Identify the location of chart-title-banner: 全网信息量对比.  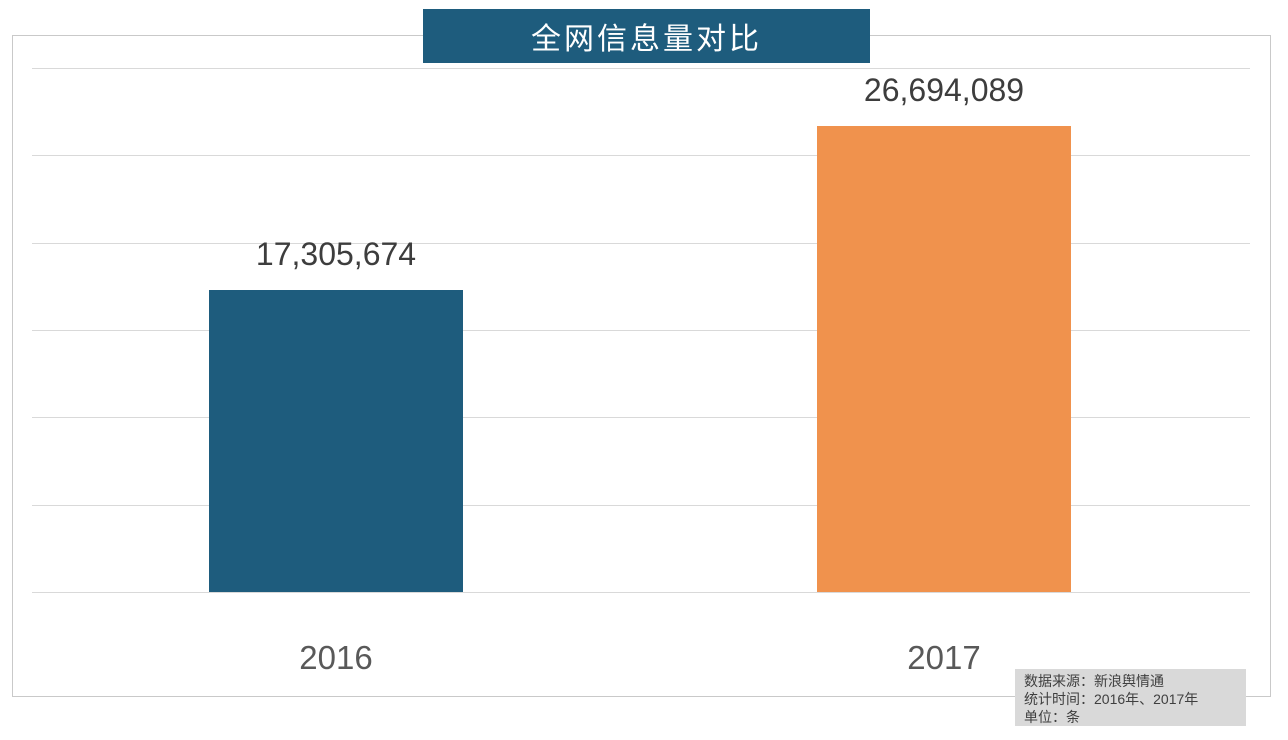
(646, 36).